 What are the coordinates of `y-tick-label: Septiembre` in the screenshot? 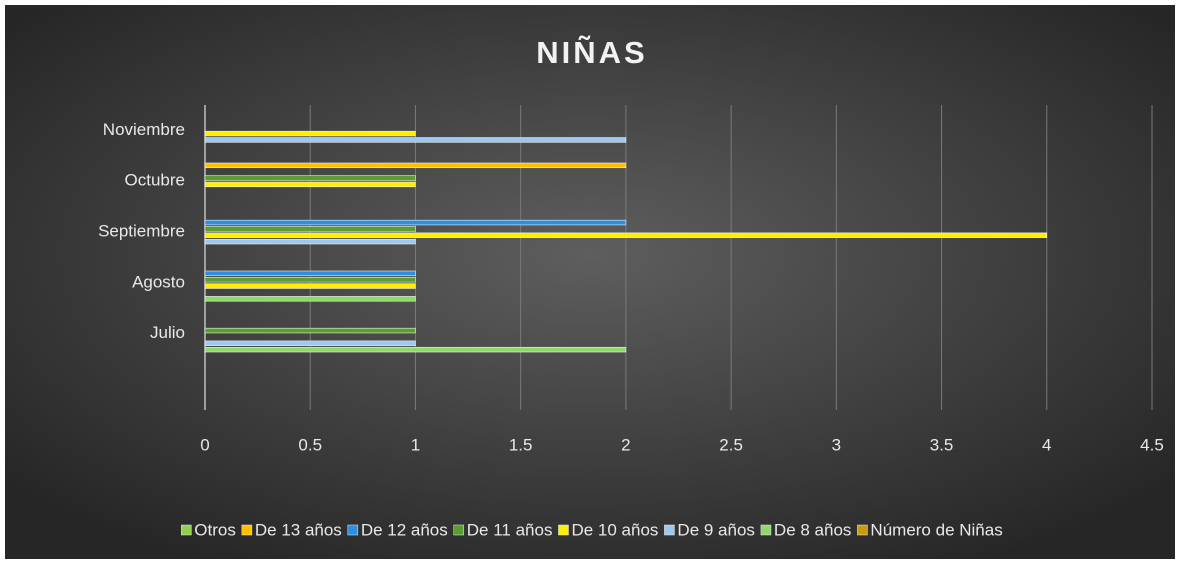 It's located at (141, 231).